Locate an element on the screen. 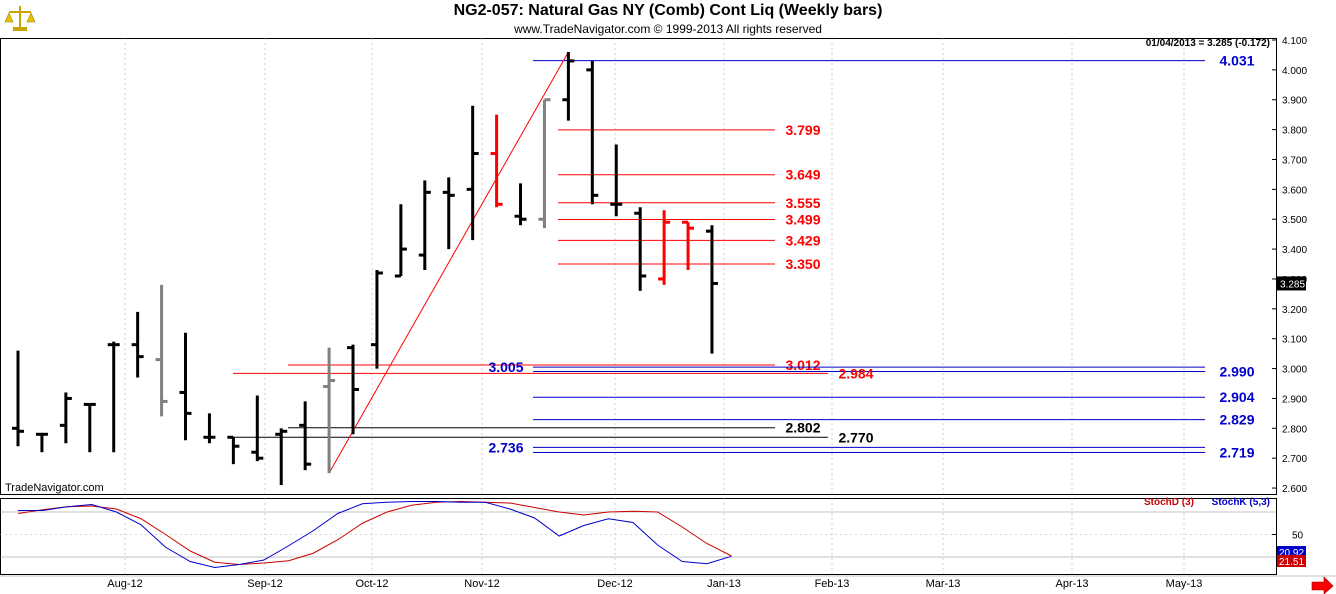  last-price-tag-label: 3.285 is located at coordinates (1292, 284).